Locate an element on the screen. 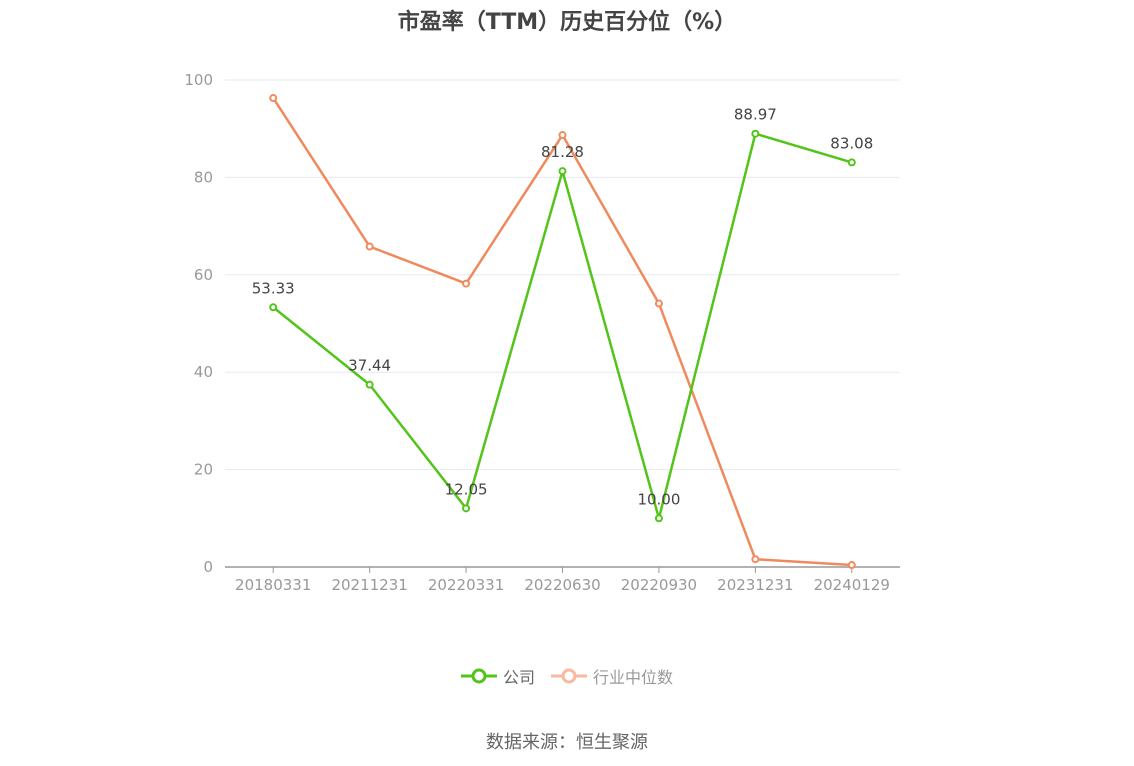  data-label: 12.05 is located at coordinates (466, 489).